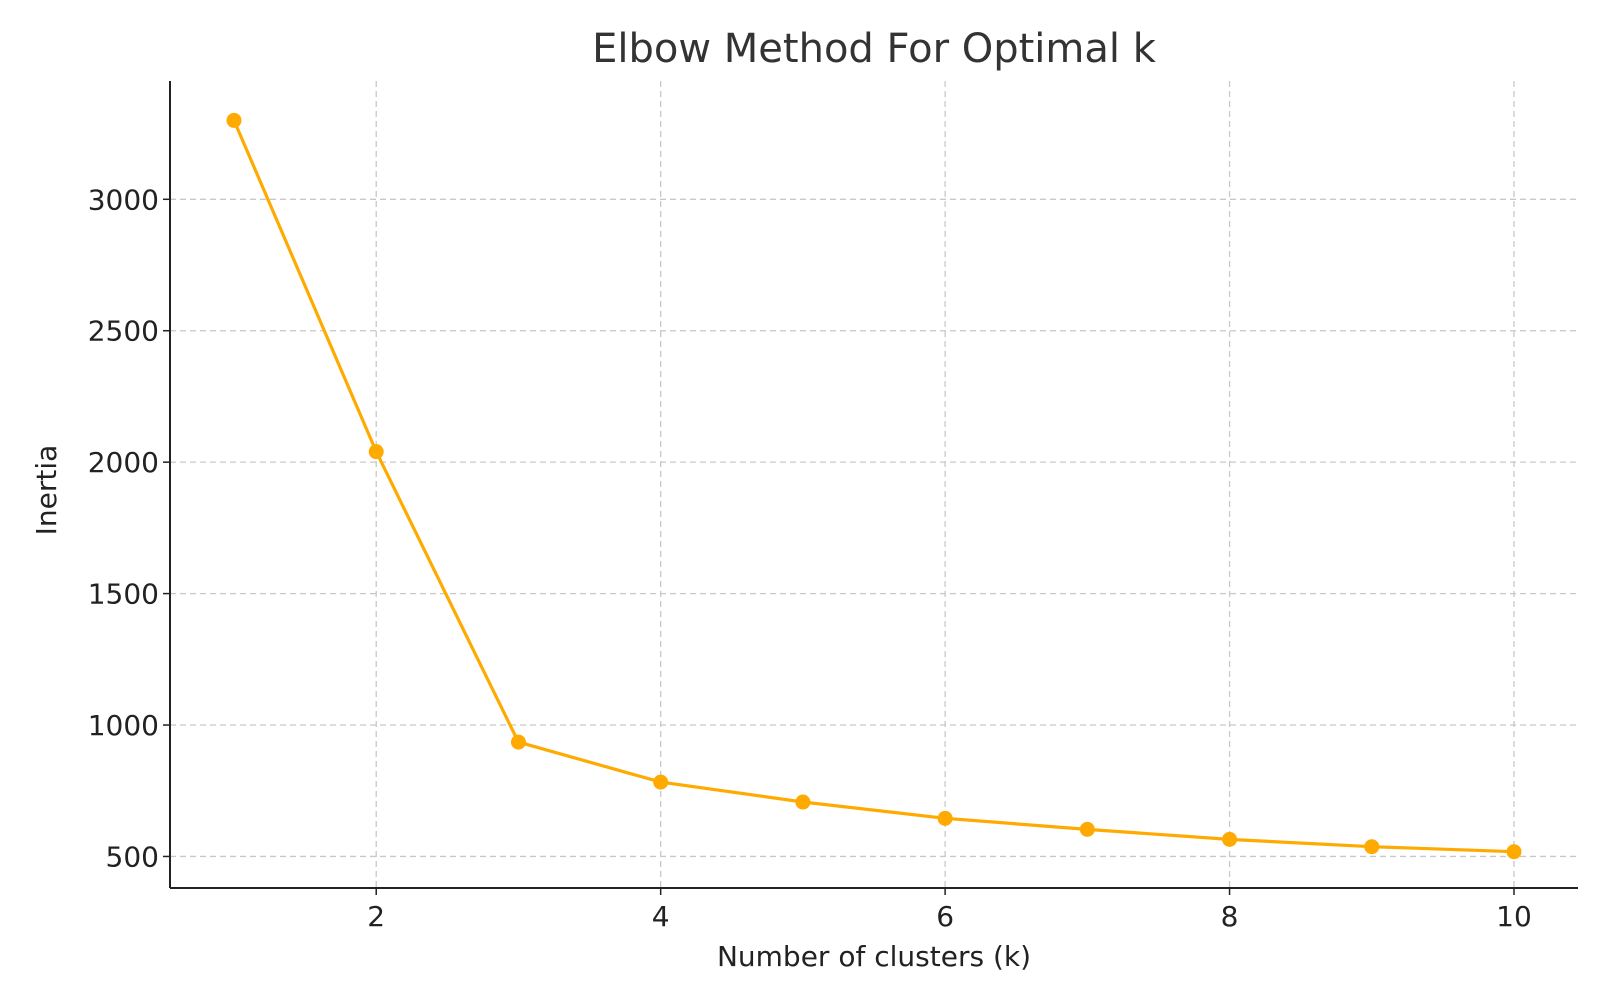 The width and height of the screenshot is (1600, 1000). I want to click on y-ticks: 500 1000 1500 2000 2500 3000, so click(129, 528).